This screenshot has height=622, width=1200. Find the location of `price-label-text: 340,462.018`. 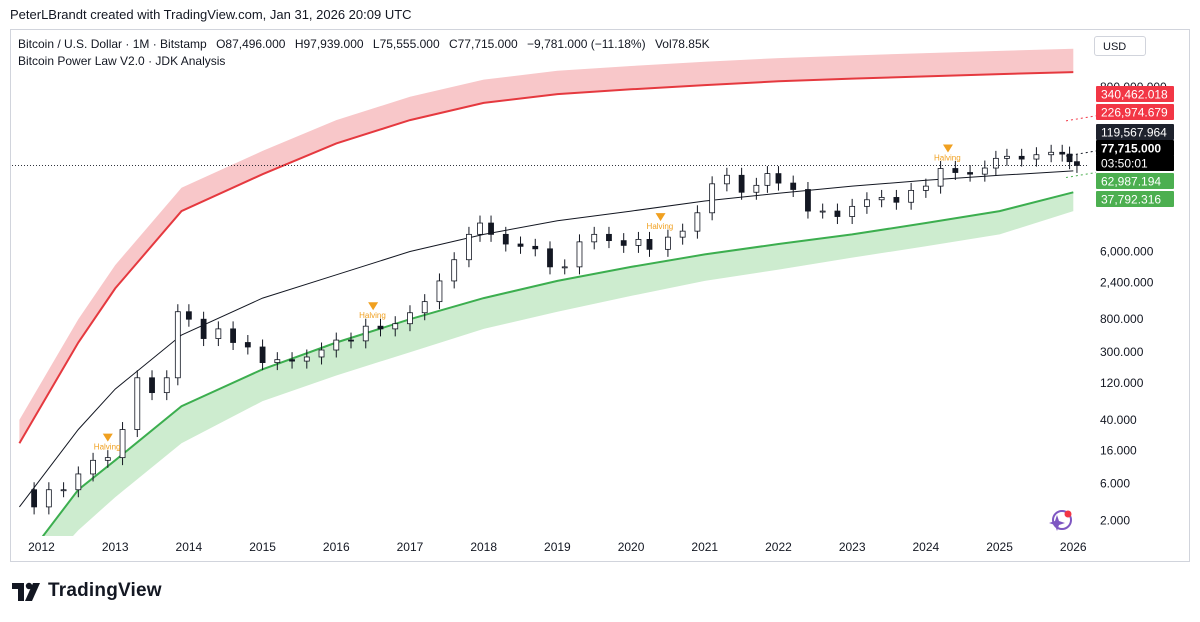

price-label-text: 340,462.018 is located at coordinates (1134, 95).